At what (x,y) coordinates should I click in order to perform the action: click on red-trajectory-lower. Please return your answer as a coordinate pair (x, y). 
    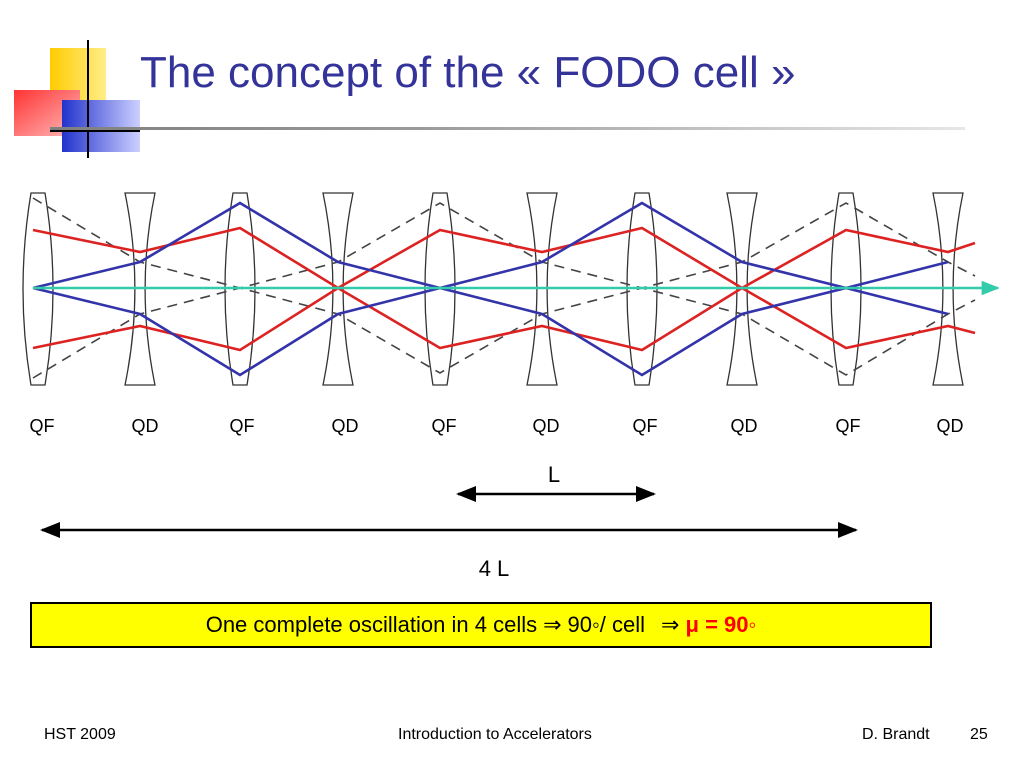
    Looking at the image, I should click on (504, 319).